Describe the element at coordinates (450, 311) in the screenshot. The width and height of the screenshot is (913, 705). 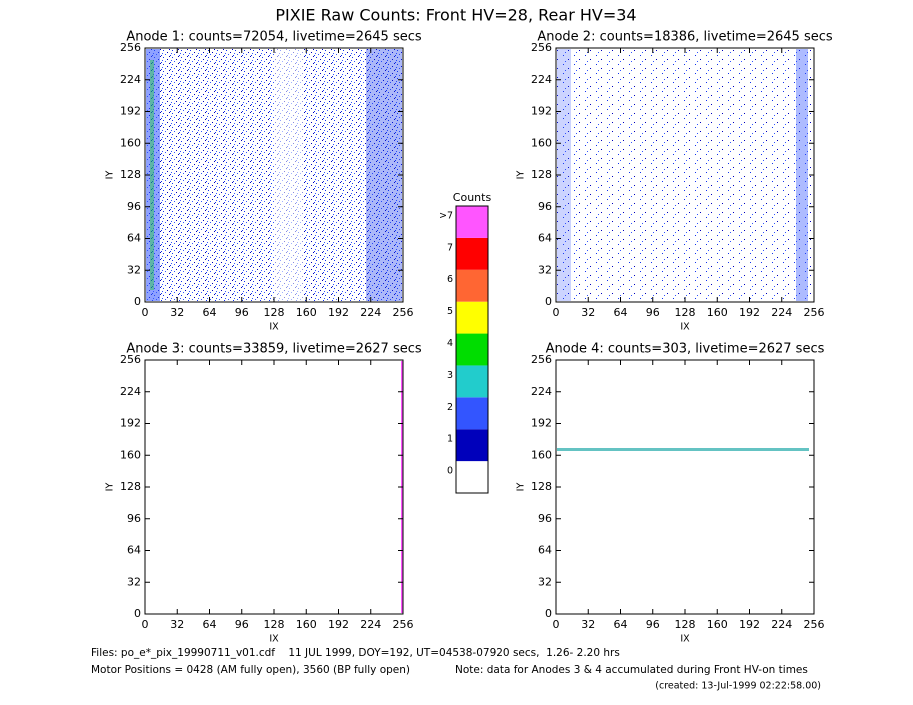
I see `colorbar-label: 5` at that location.